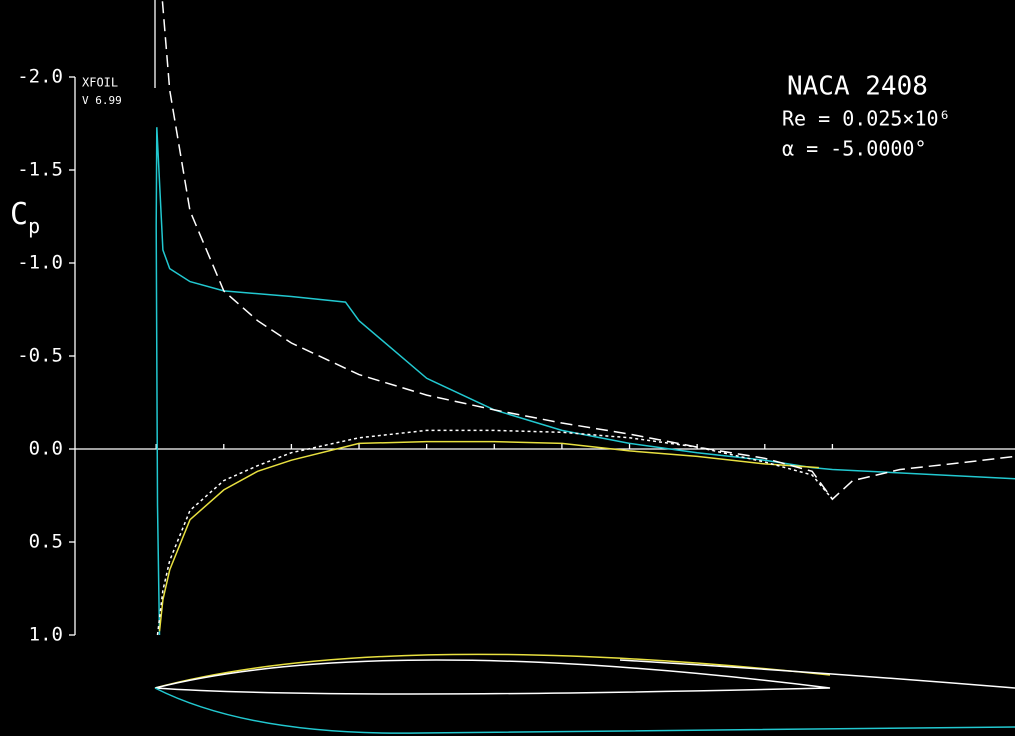 Image resolution: width=1015 pixels, height=736 pixels. I want to click on y-label-main: C, so click(19, 214).